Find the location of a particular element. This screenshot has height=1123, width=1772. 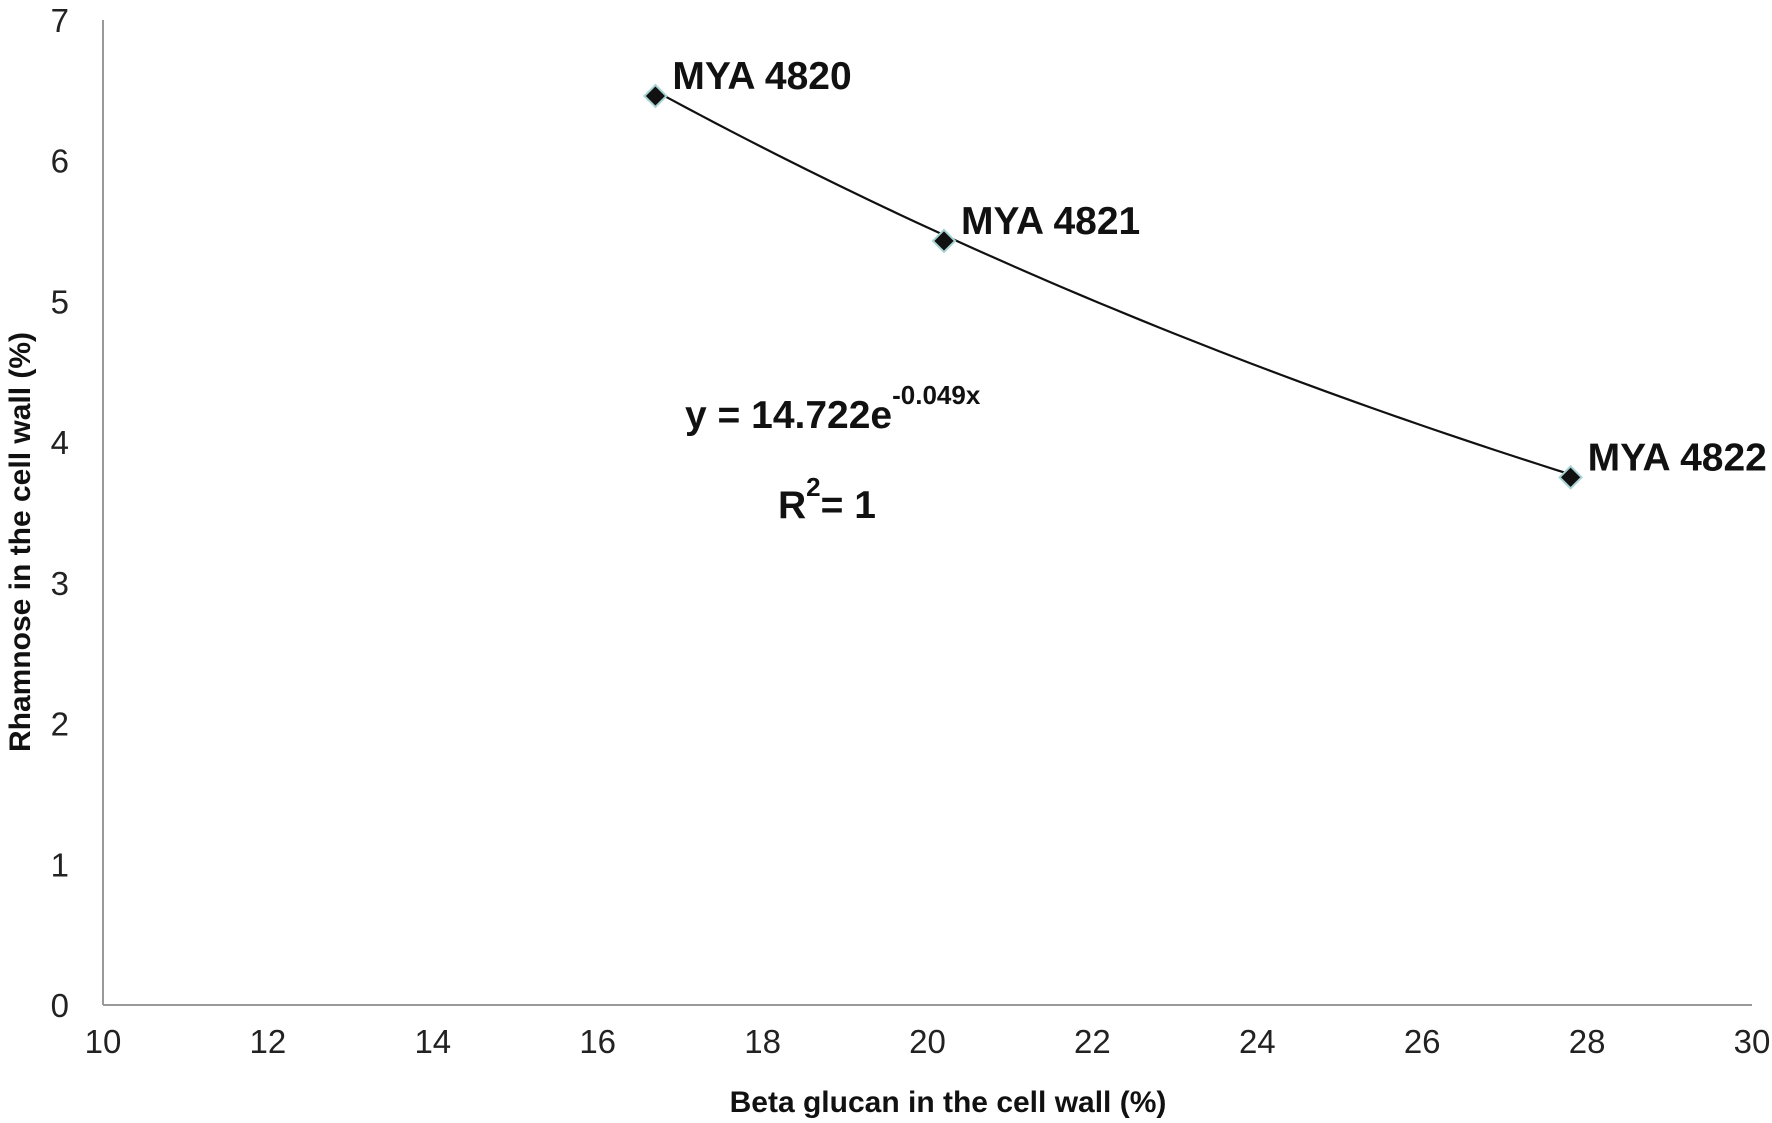

x-tick-label: 16 is located at coordinates (597, 1041).